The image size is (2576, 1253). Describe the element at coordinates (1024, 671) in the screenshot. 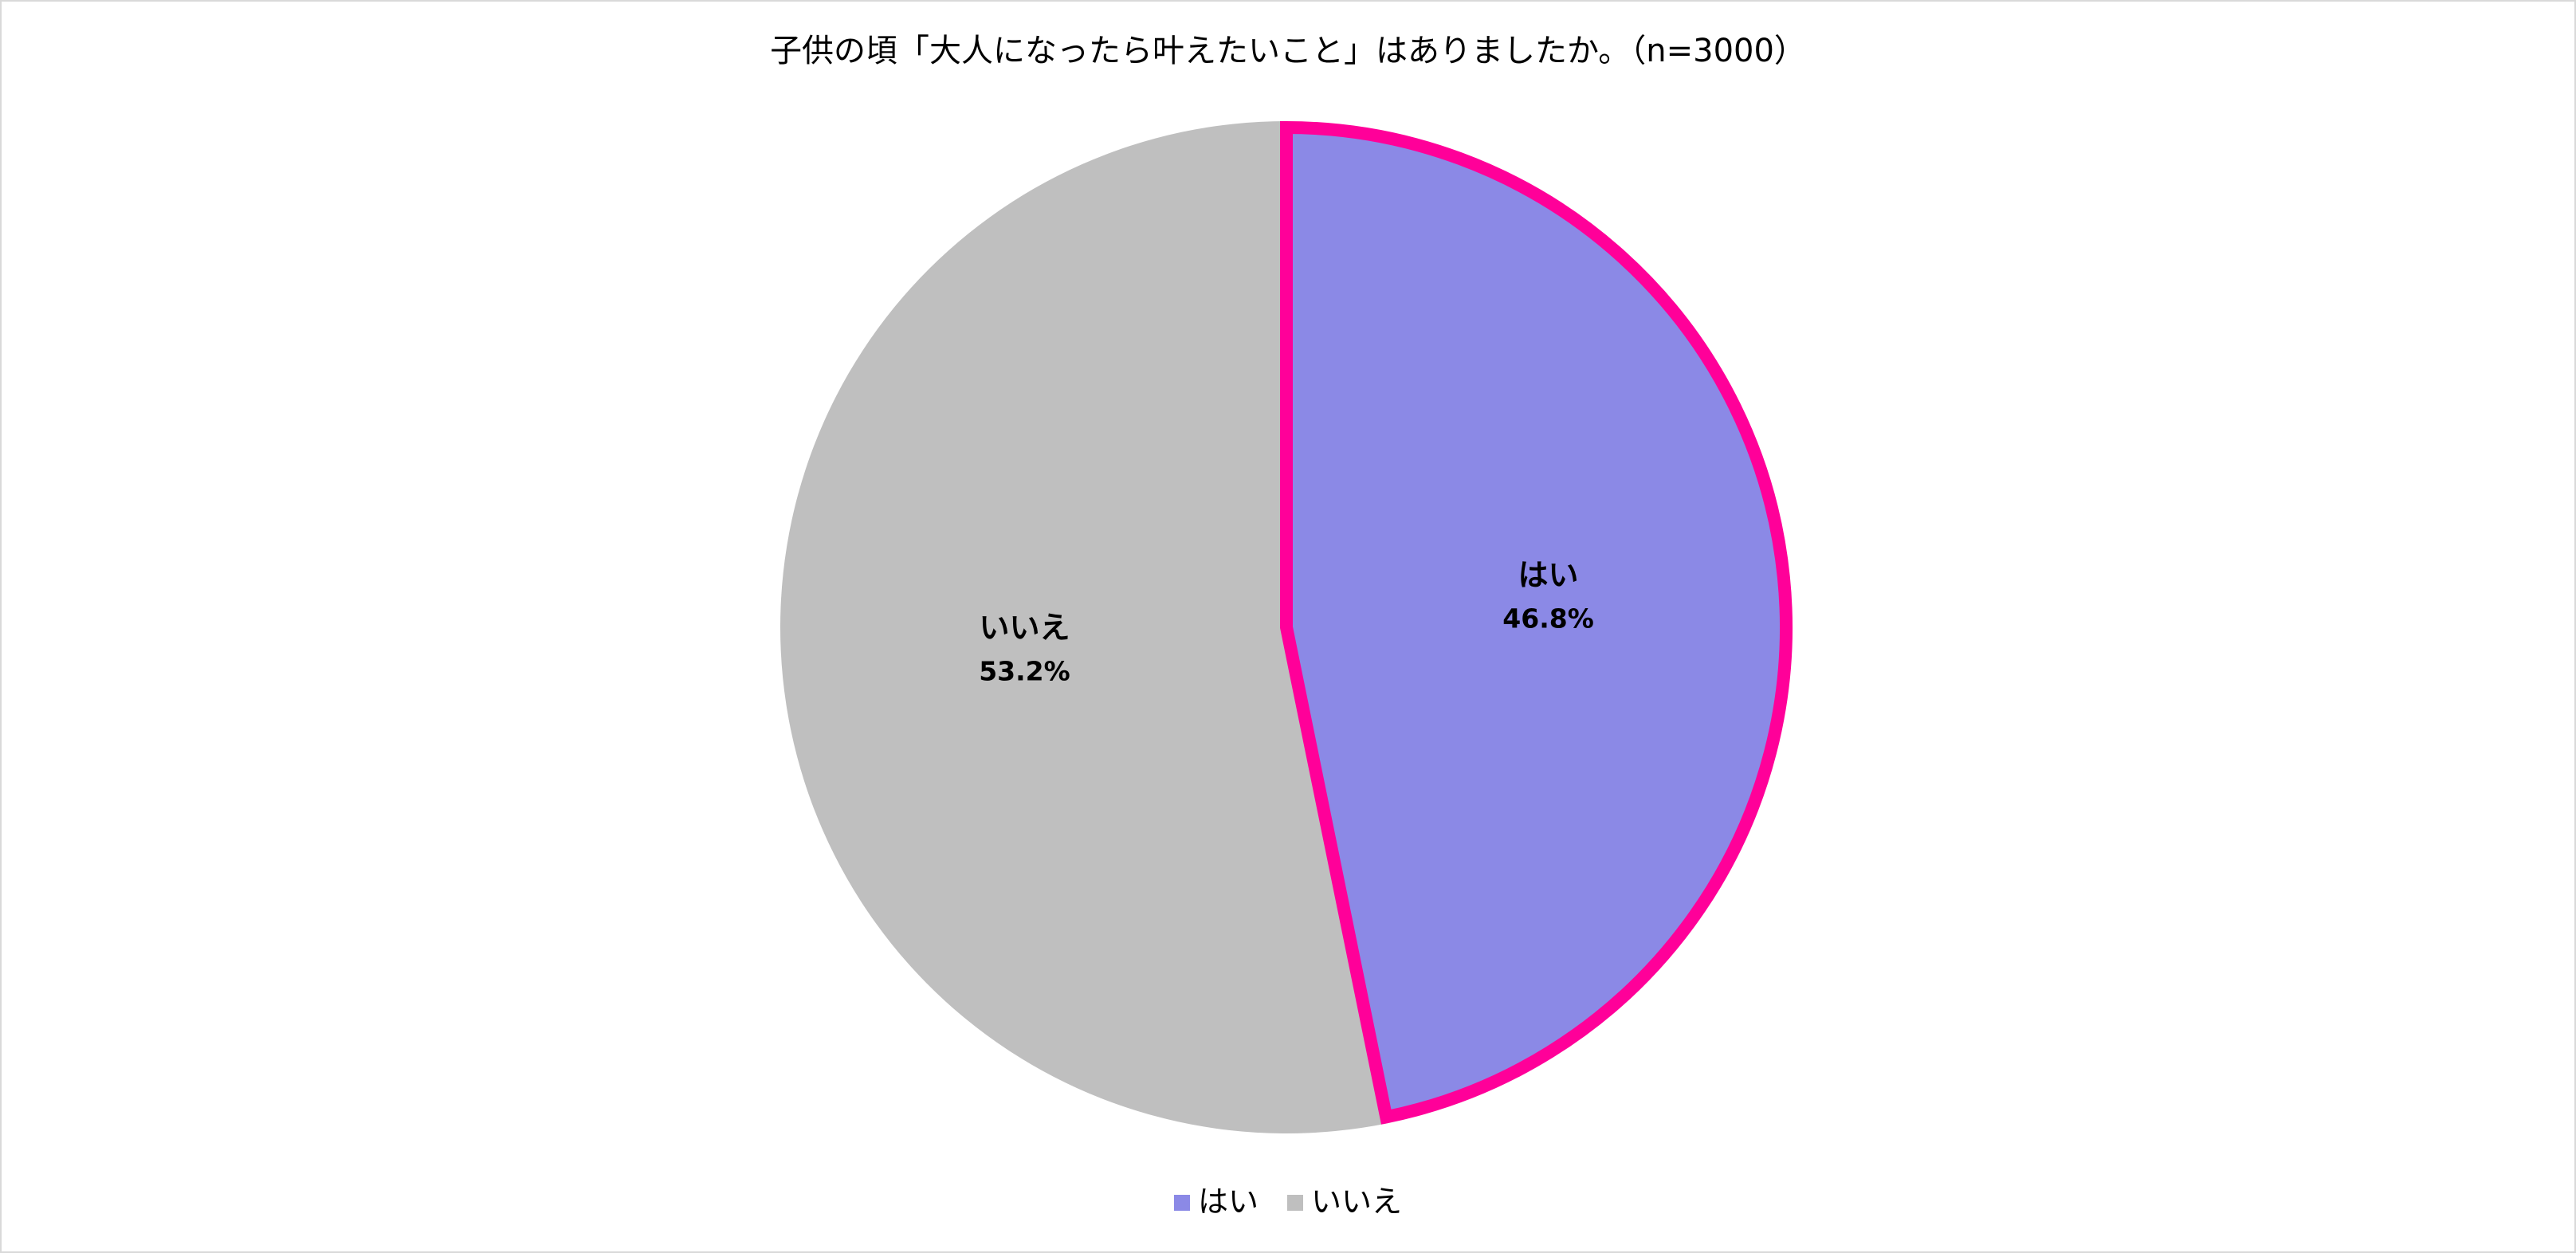

I see `slice-value-label: 53.2%` at that location.